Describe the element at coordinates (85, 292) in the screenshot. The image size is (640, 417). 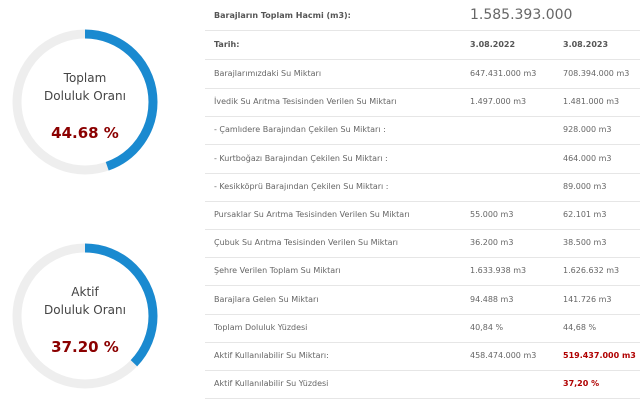
I see `gauge-title: Aktif` at that location.